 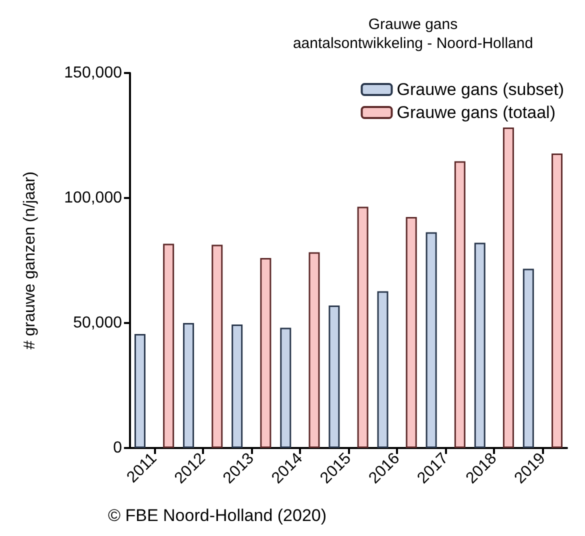 What do you see at coordinates (93, 198) in the screenshot?
I see `y-tick-label: 100,000` at bounding box center [93, 198].